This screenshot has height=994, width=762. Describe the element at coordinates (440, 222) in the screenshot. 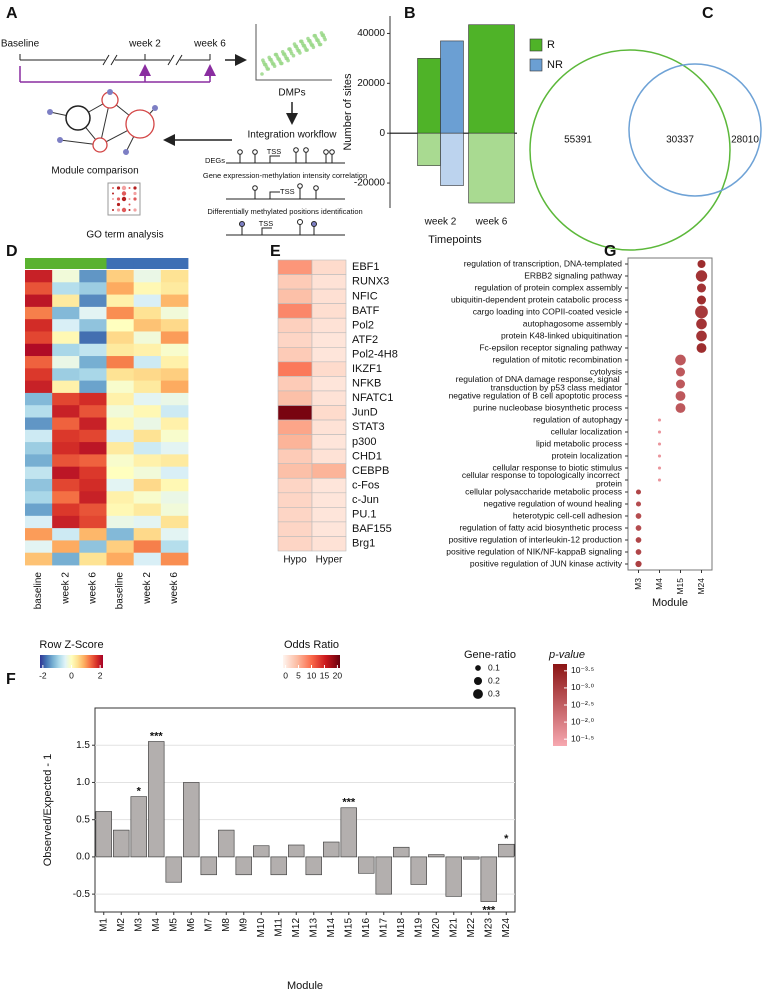

I see `x-tick-label: week 2` at that location.